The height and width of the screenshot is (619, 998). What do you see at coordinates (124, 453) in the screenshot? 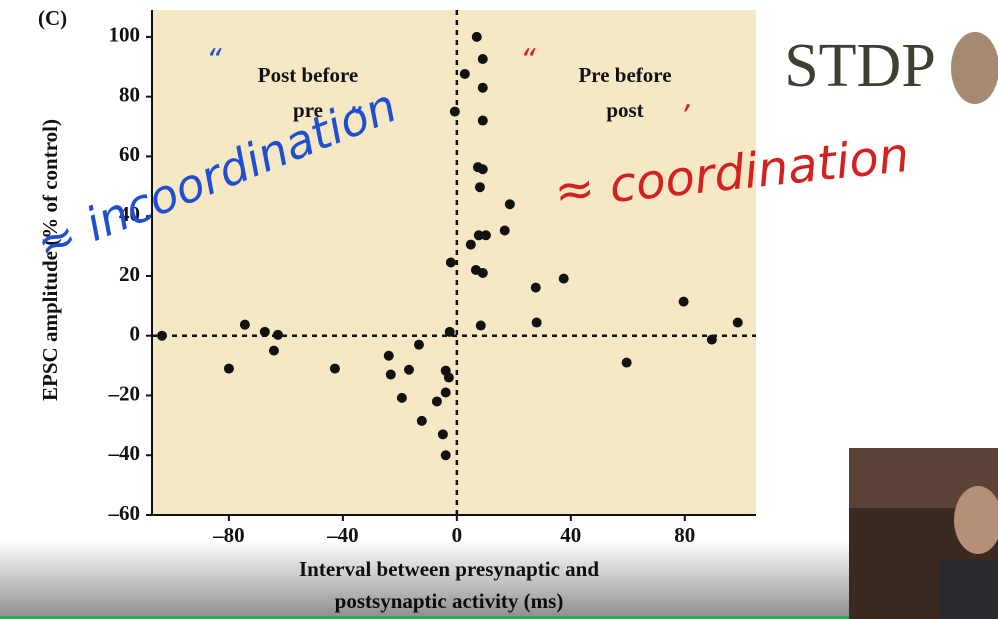
I see `y-tick-label: –40` at bounding box center [124, 453].